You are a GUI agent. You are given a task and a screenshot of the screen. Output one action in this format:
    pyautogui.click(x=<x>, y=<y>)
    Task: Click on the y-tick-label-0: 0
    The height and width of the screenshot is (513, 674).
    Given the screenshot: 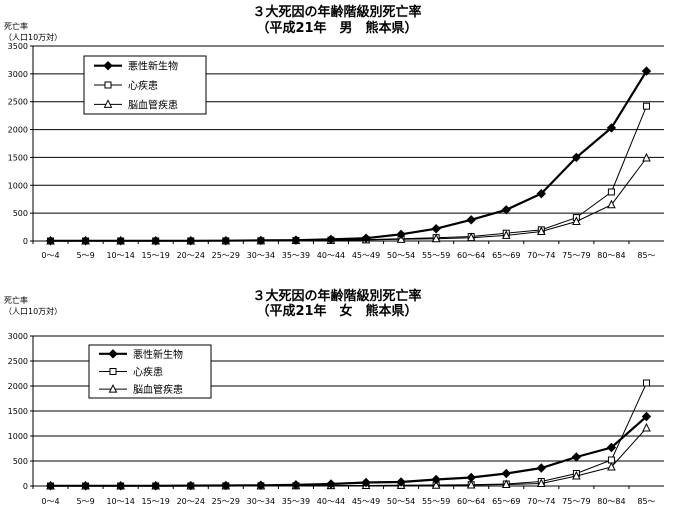 What is the action you would take?
    pyautogui.click(x=25, y=241)
    